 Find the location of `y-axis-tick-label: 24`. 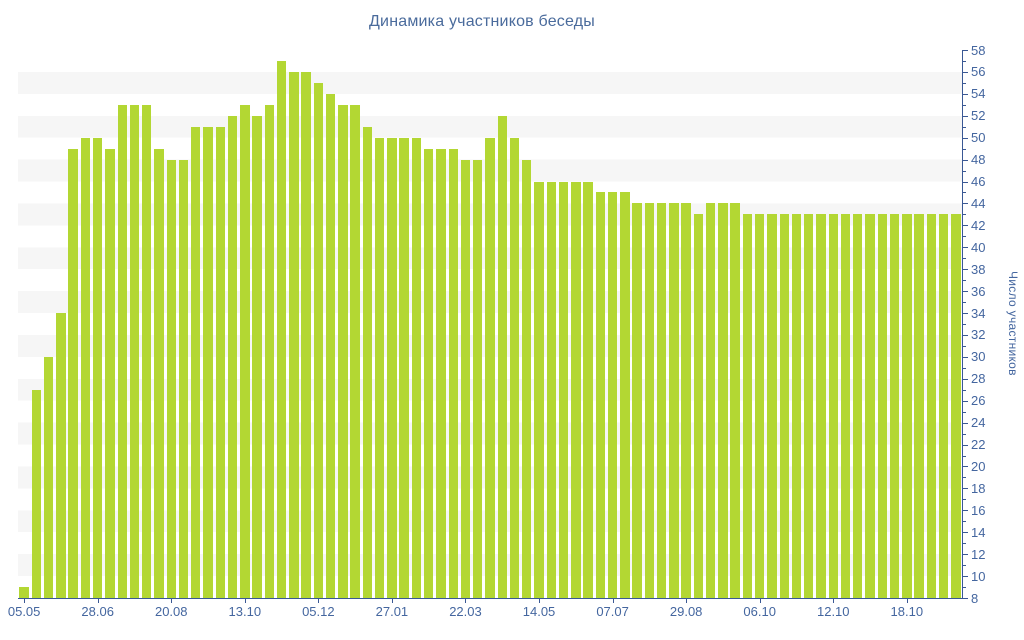

y-axis-tick-label: 24 is located at coordinates (978, 423).